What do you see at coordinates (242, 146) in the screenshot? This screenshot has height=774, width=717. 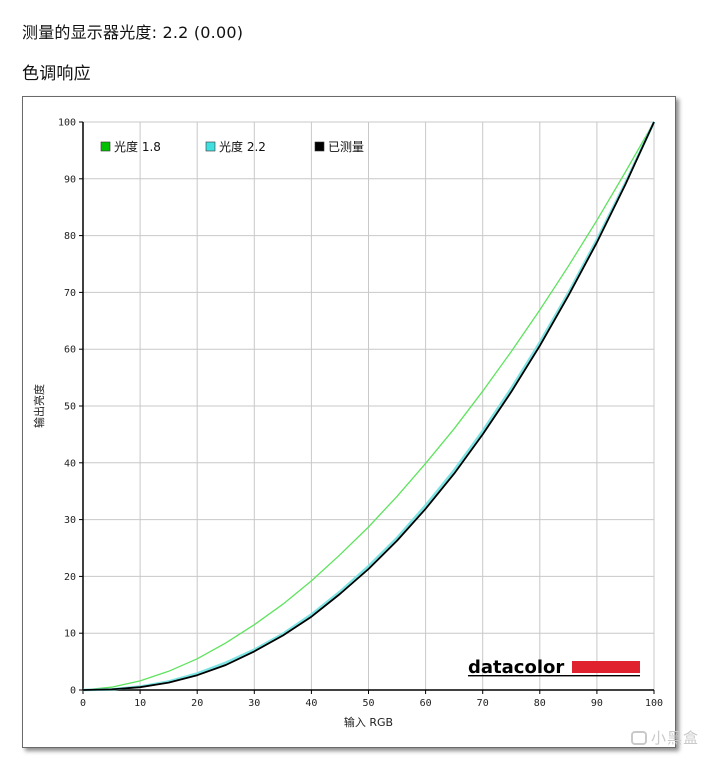 I see `legend-label-2: 光度 2.2` at bounding box center [242, 146].